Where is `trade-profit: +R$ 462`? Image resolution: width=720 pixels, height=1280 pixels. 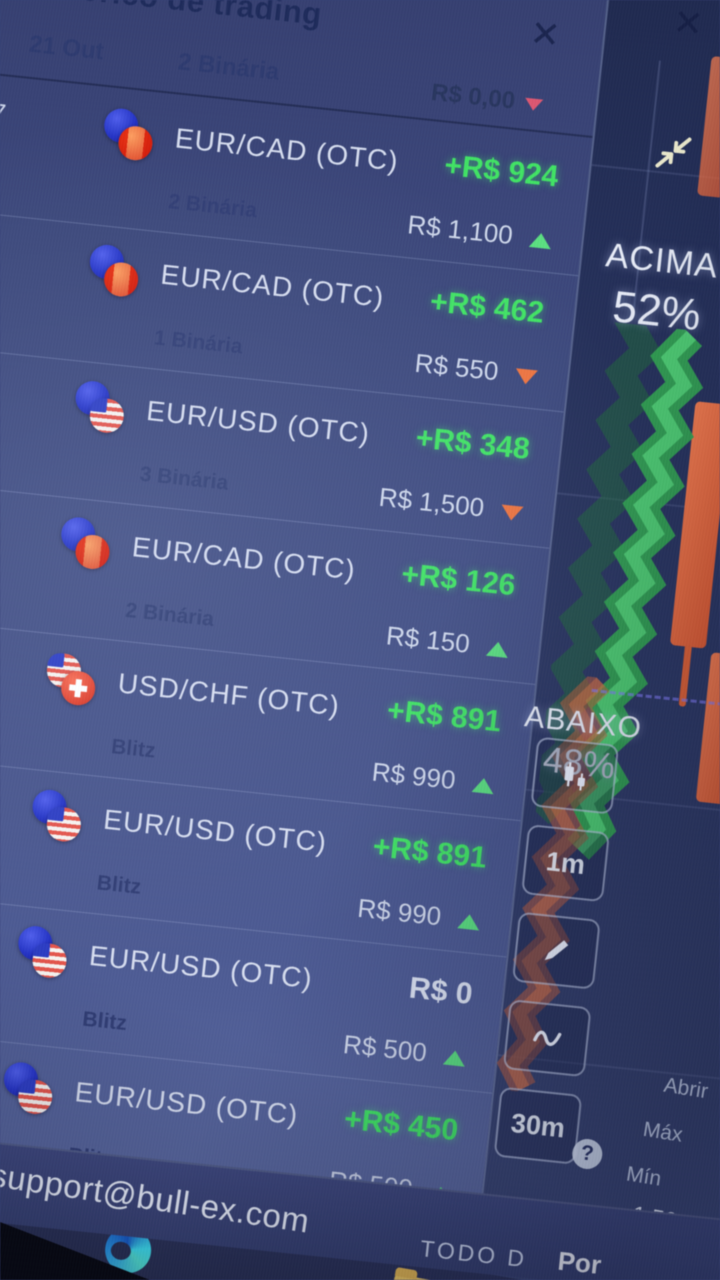
trade-profit: +R$ 462 is located at coordinates (487, 307).